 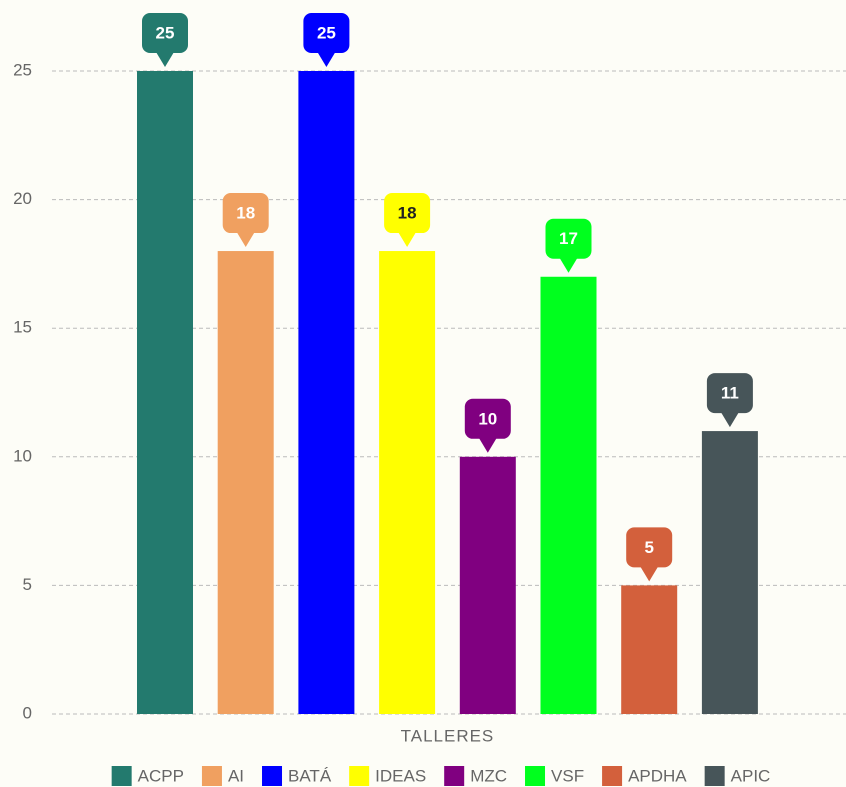 I want to click on legend-item: MZC, so click(x=475, y=776).